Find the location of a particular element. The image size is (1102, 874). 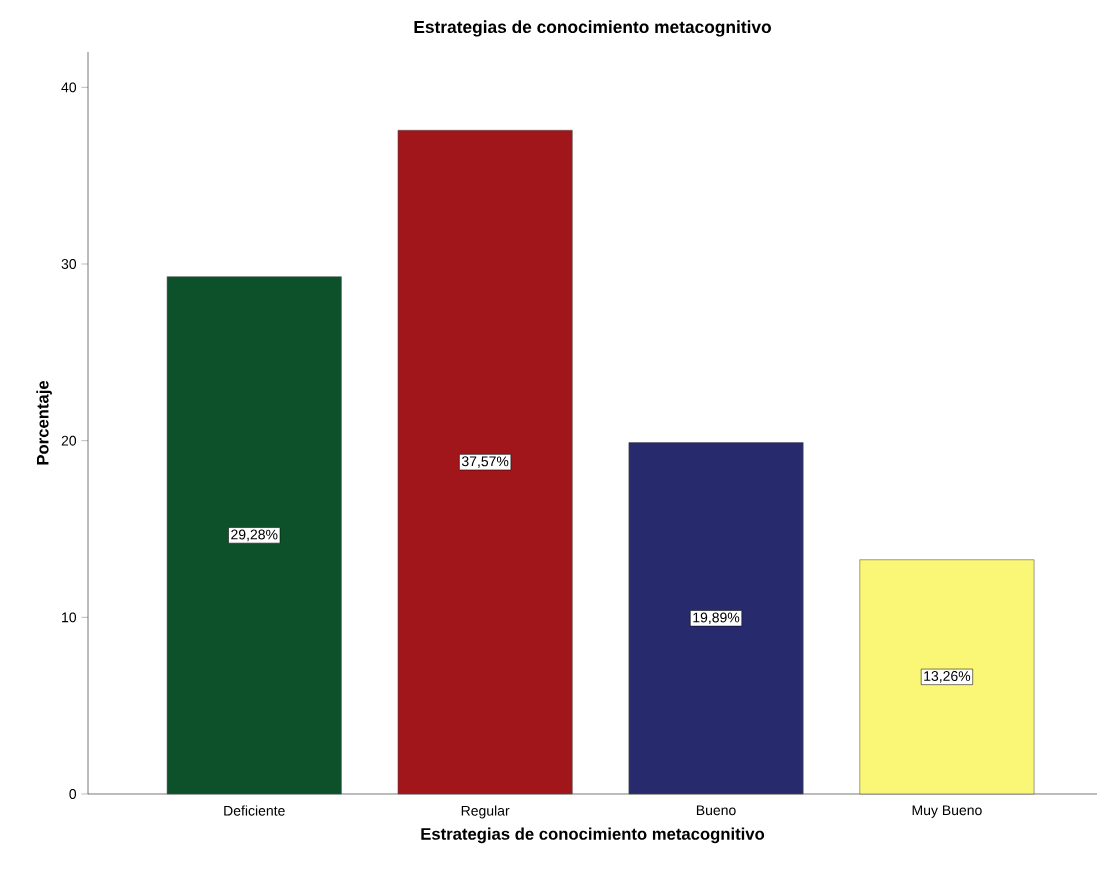

data-label: 13,26% is located at coordinates (947, 677).